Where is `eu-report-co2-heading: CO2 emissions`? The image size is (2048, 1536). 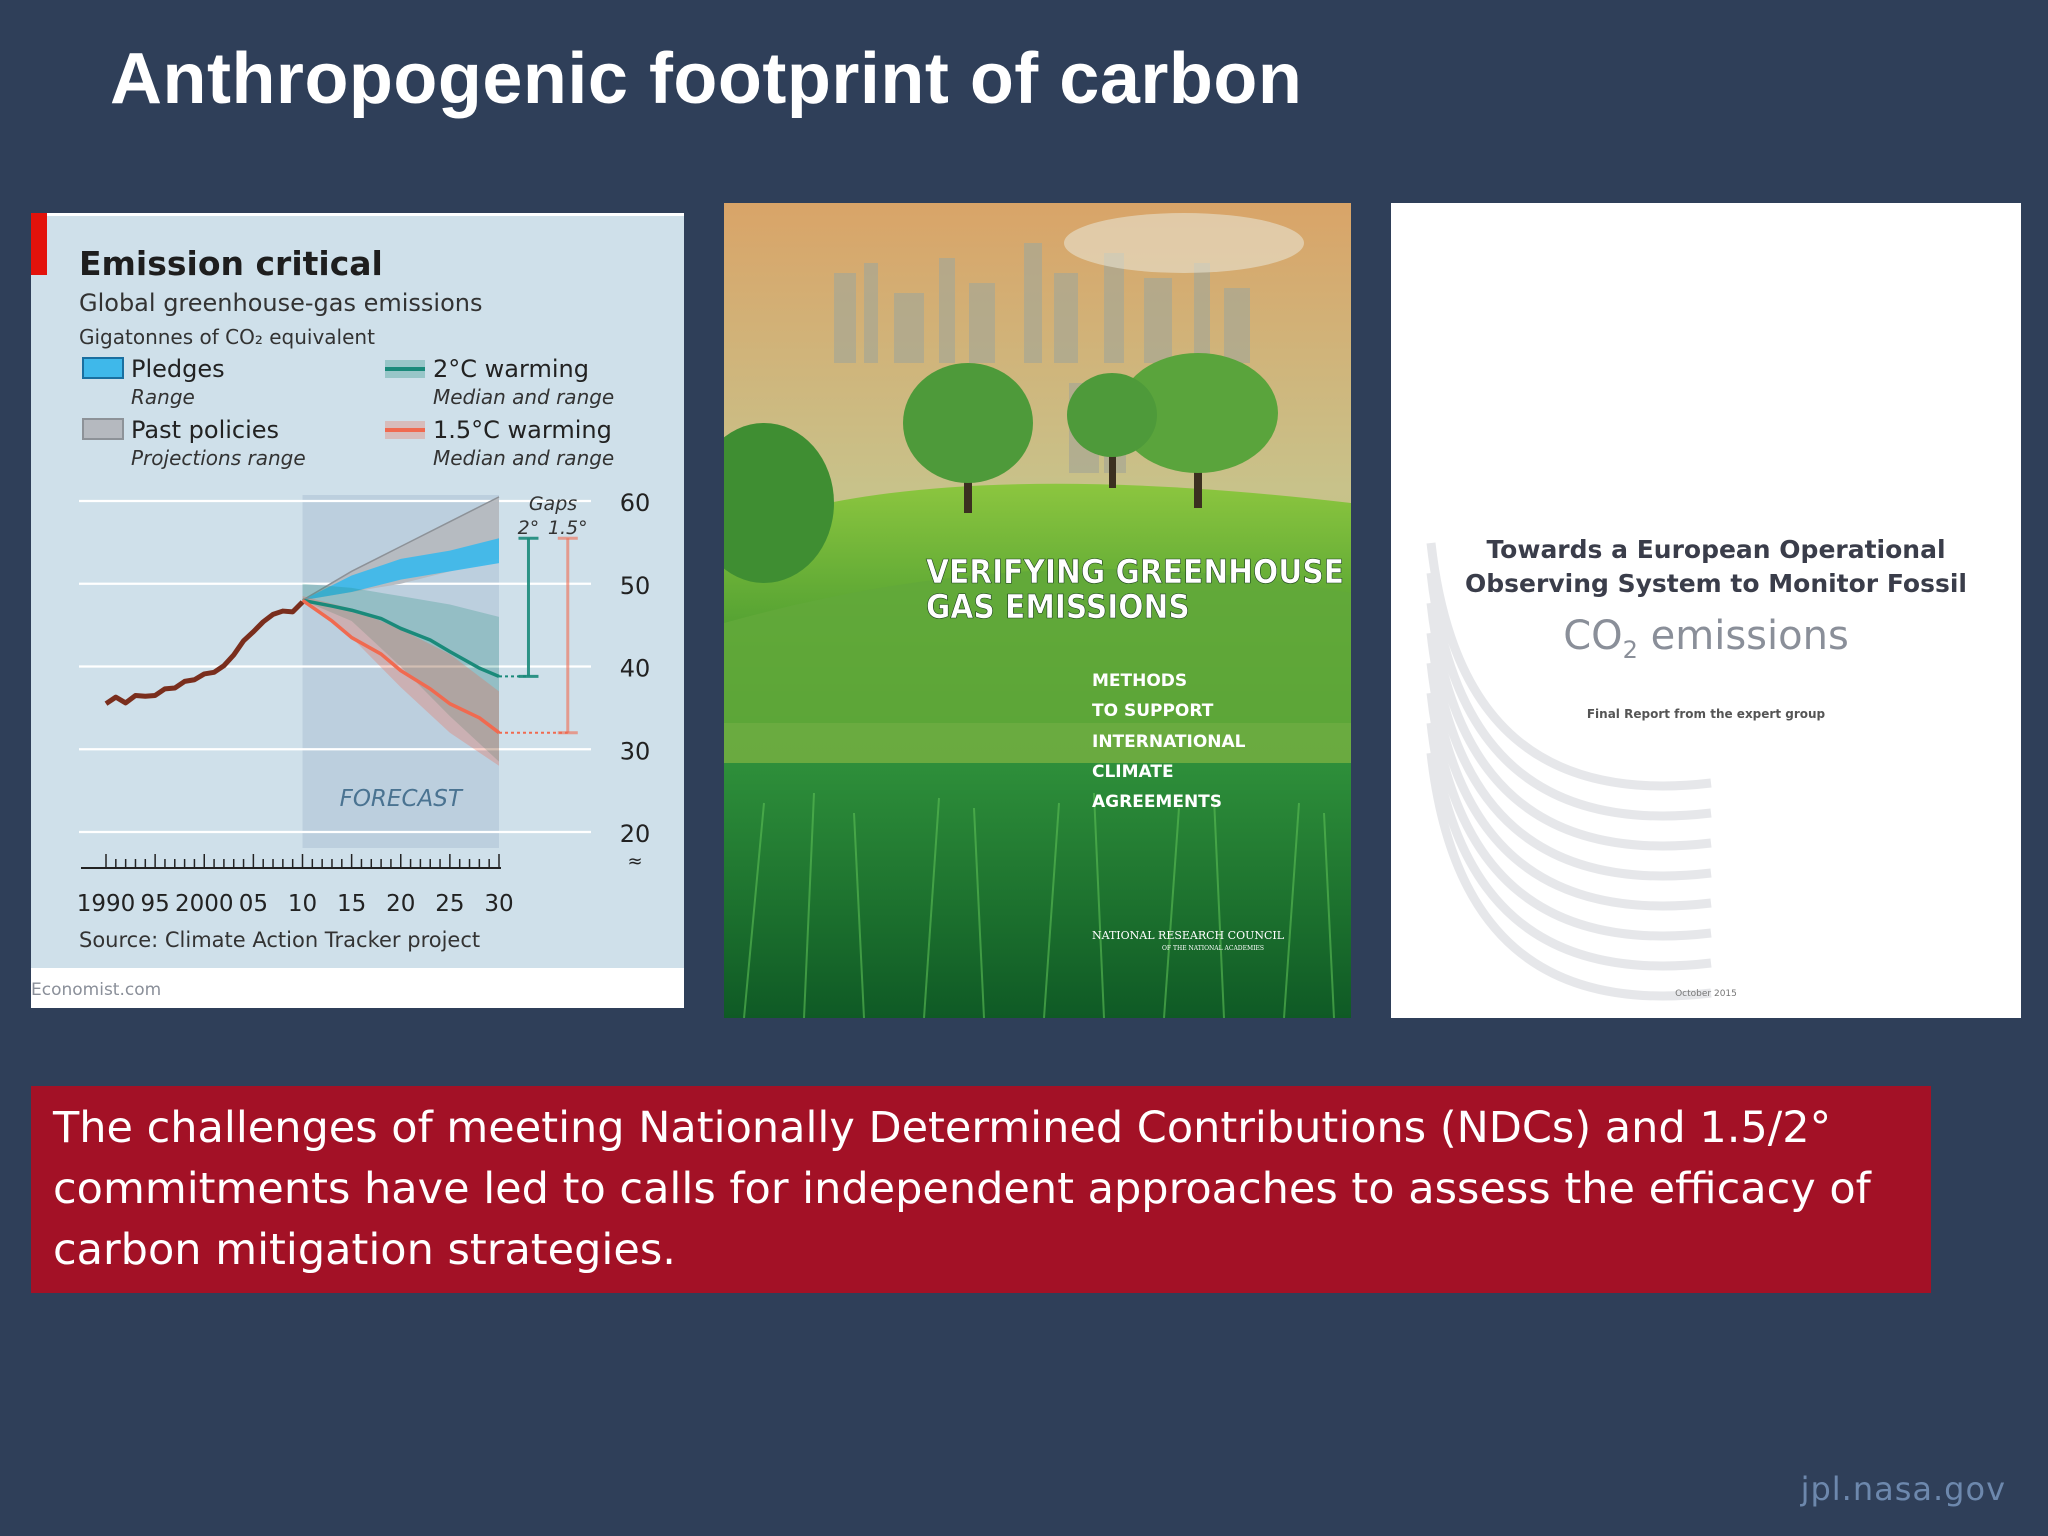
eu-report-co2-heading: CO2 emissions is located at coordinates (1706, 638).